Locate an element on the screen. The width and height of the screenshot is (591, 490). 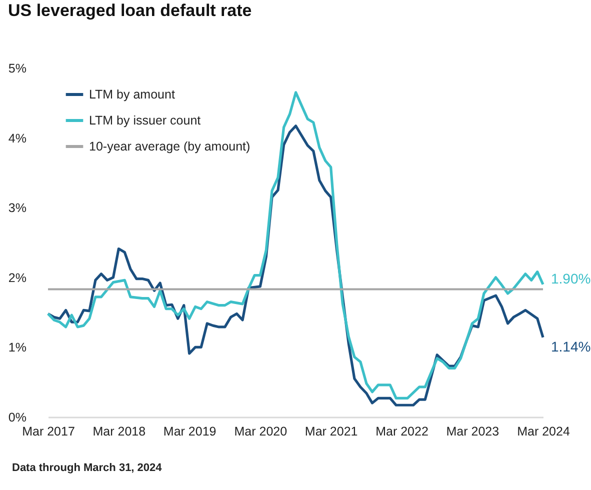
legend-label: 10-year average (by amount) is located at coordinates (169, 147).